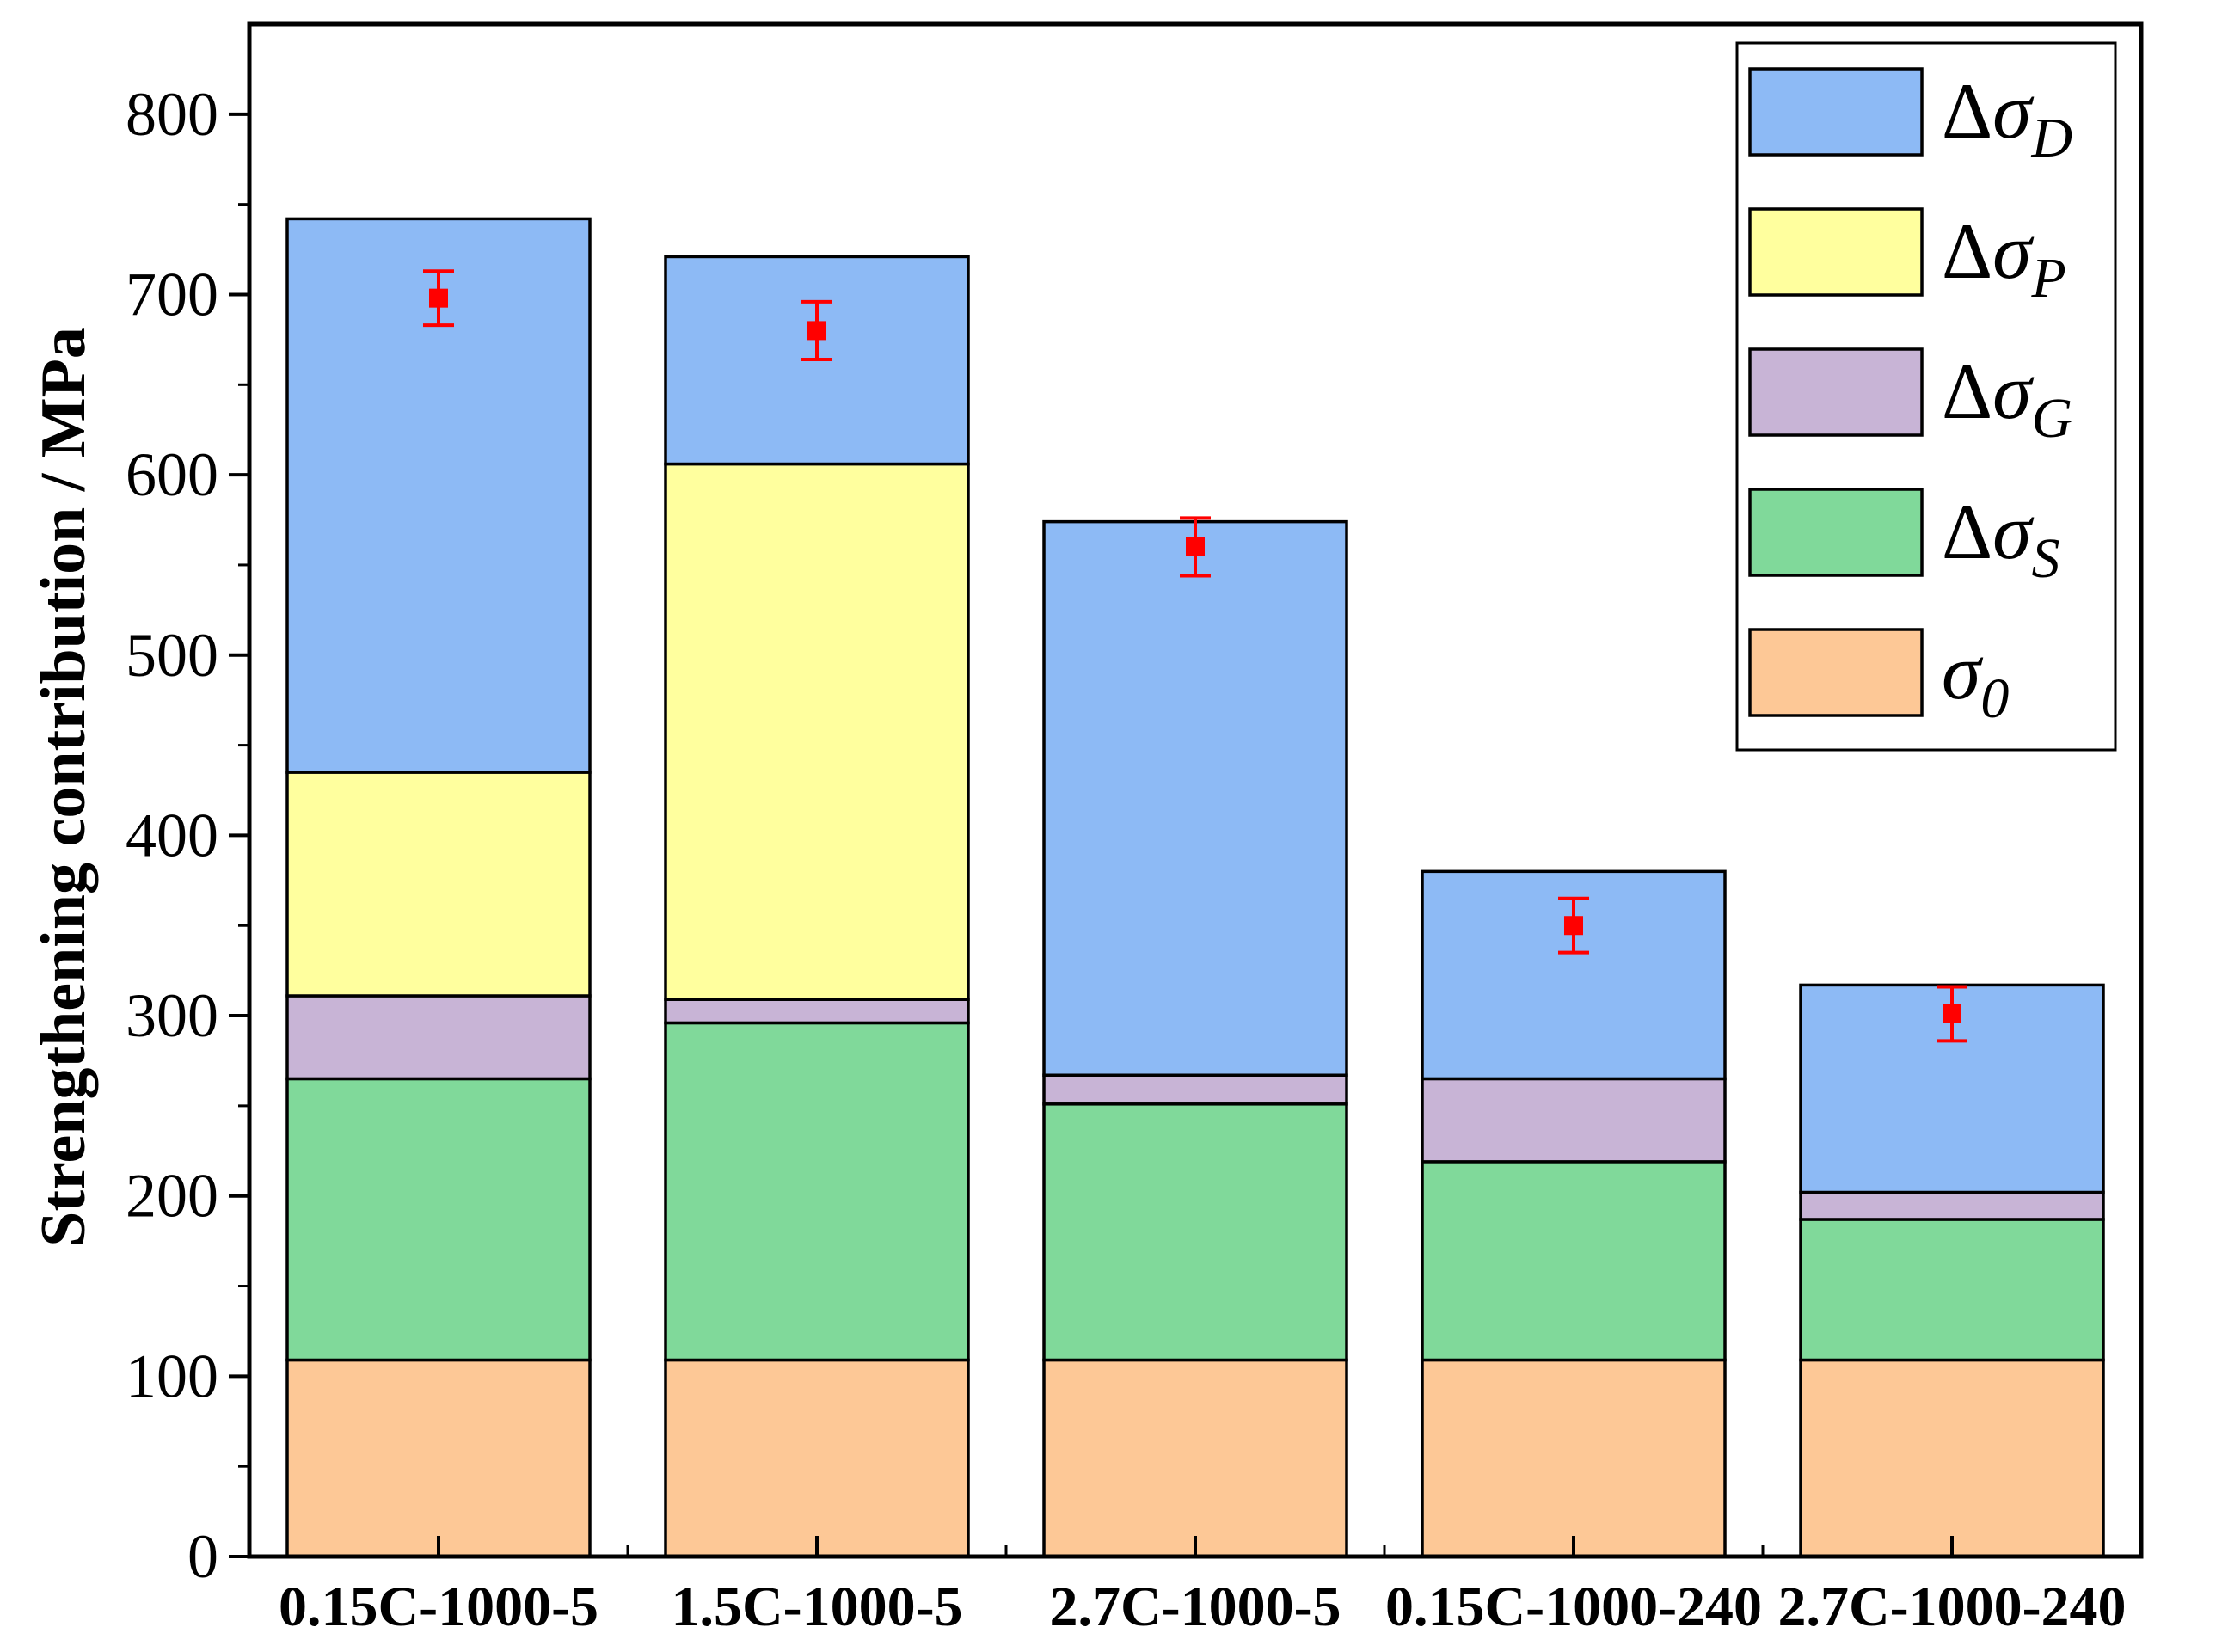  I want to click on x-category-label-0: 0.15C-1000-5, so click(438, 1607).